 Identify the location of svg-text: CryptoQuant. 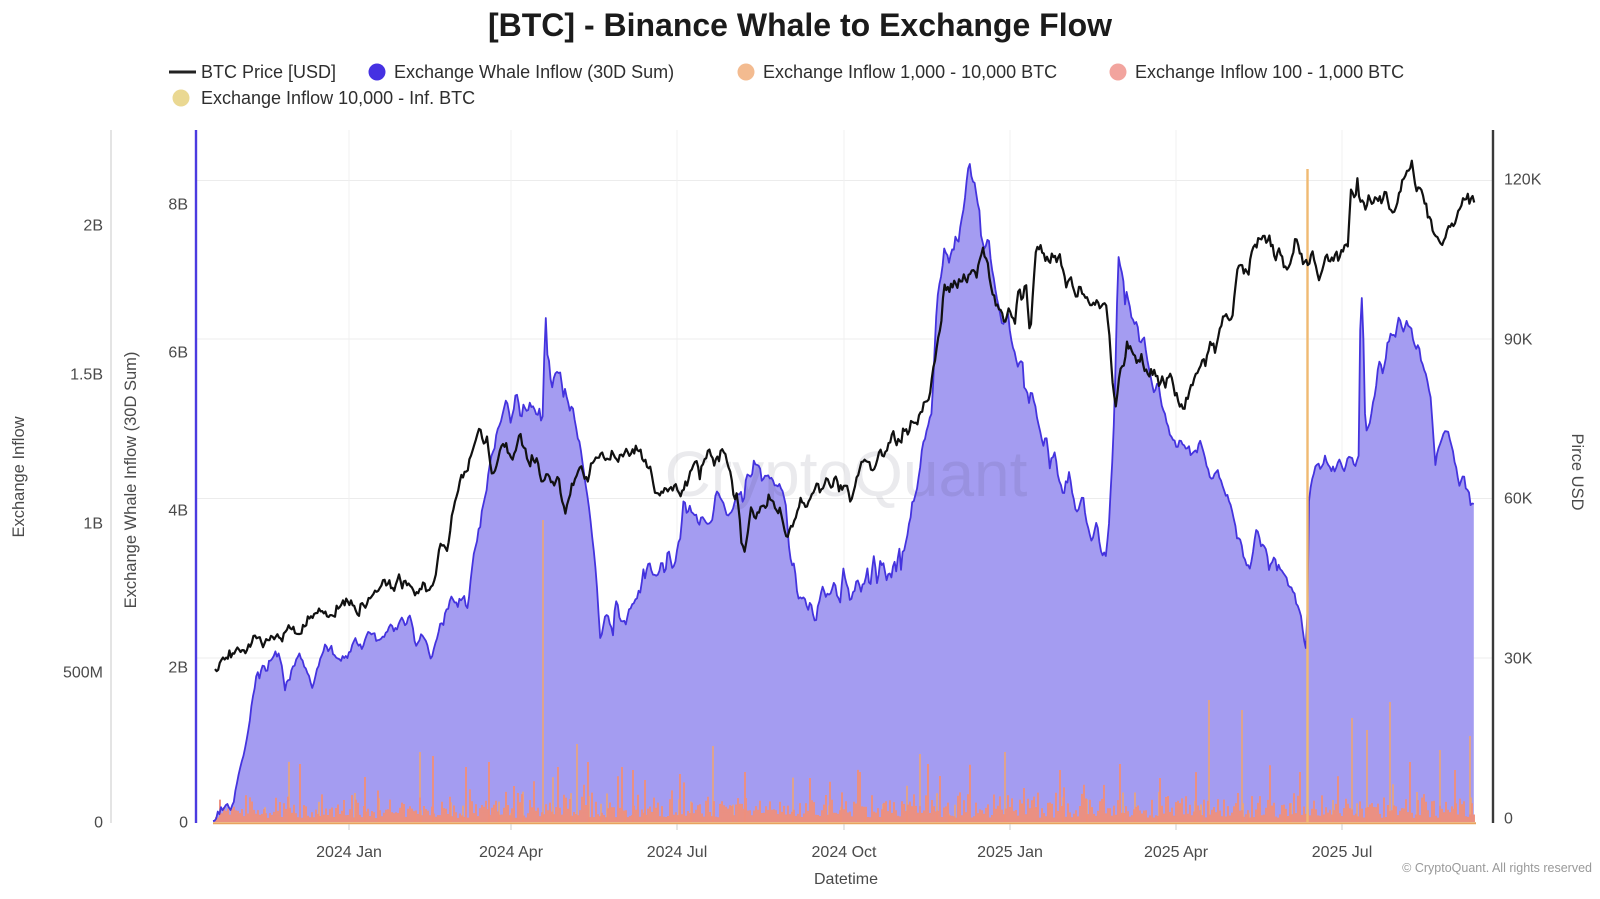
(846, 474).